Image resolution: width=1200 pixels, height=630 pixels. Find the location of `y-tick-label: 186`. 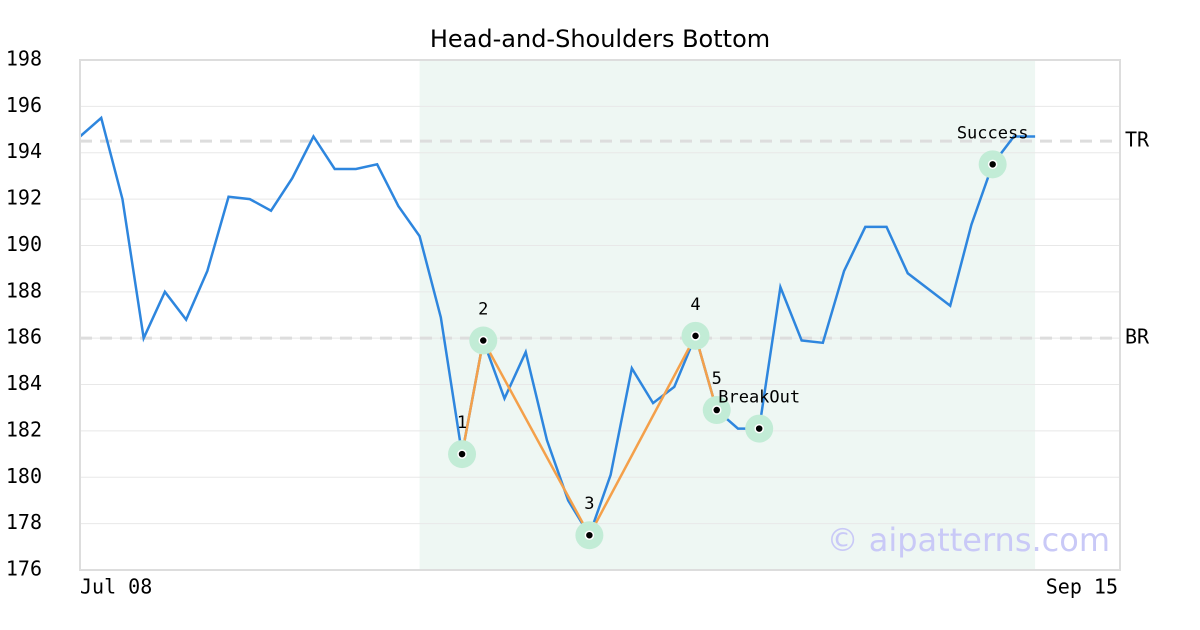

y-tick-label: 186 is located at coordinates (24, 337).